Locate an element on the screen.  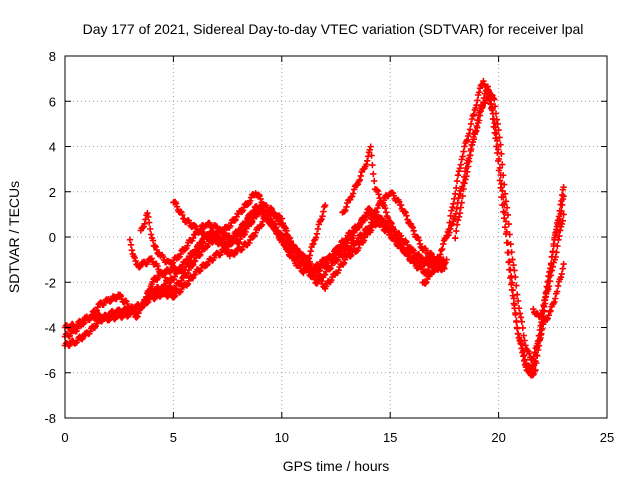
y-tick-label: -2 is located at coordinates (50, 282).